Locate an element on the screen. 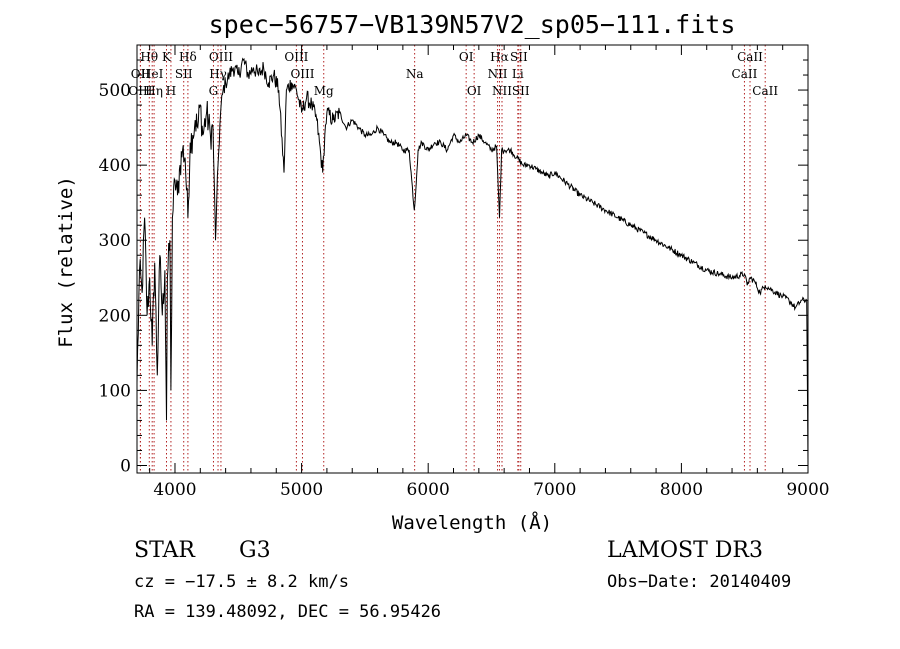 This screenshot has height=649, width=900. y-tick-label: 300 is located at coordinates (115, 241).